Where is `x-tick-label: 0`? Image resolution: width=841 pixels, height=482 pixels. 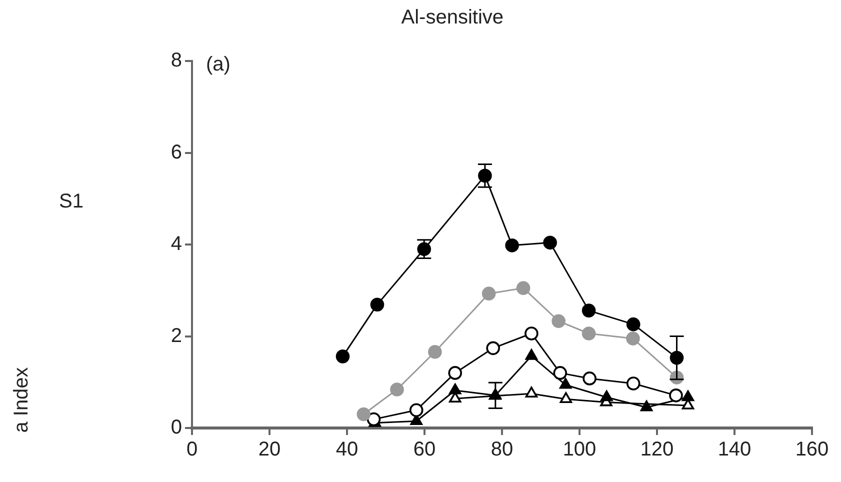
x-tick-label: 0 is located at coordinates (192, 449).